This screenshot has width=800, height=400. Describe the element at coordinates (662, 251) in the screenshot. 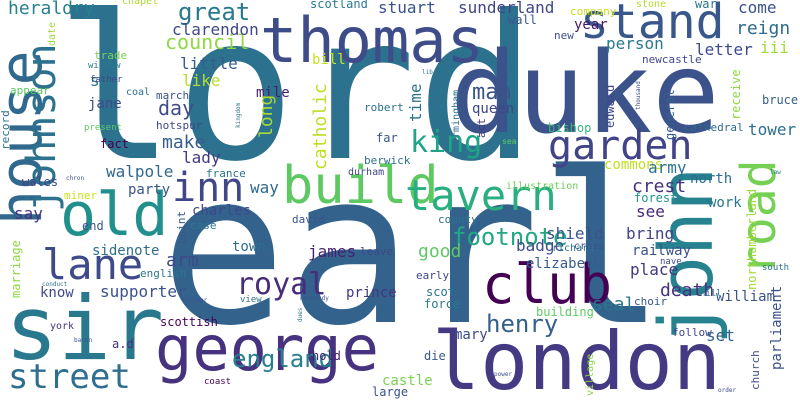

I see `word-railway: railway` at that location.